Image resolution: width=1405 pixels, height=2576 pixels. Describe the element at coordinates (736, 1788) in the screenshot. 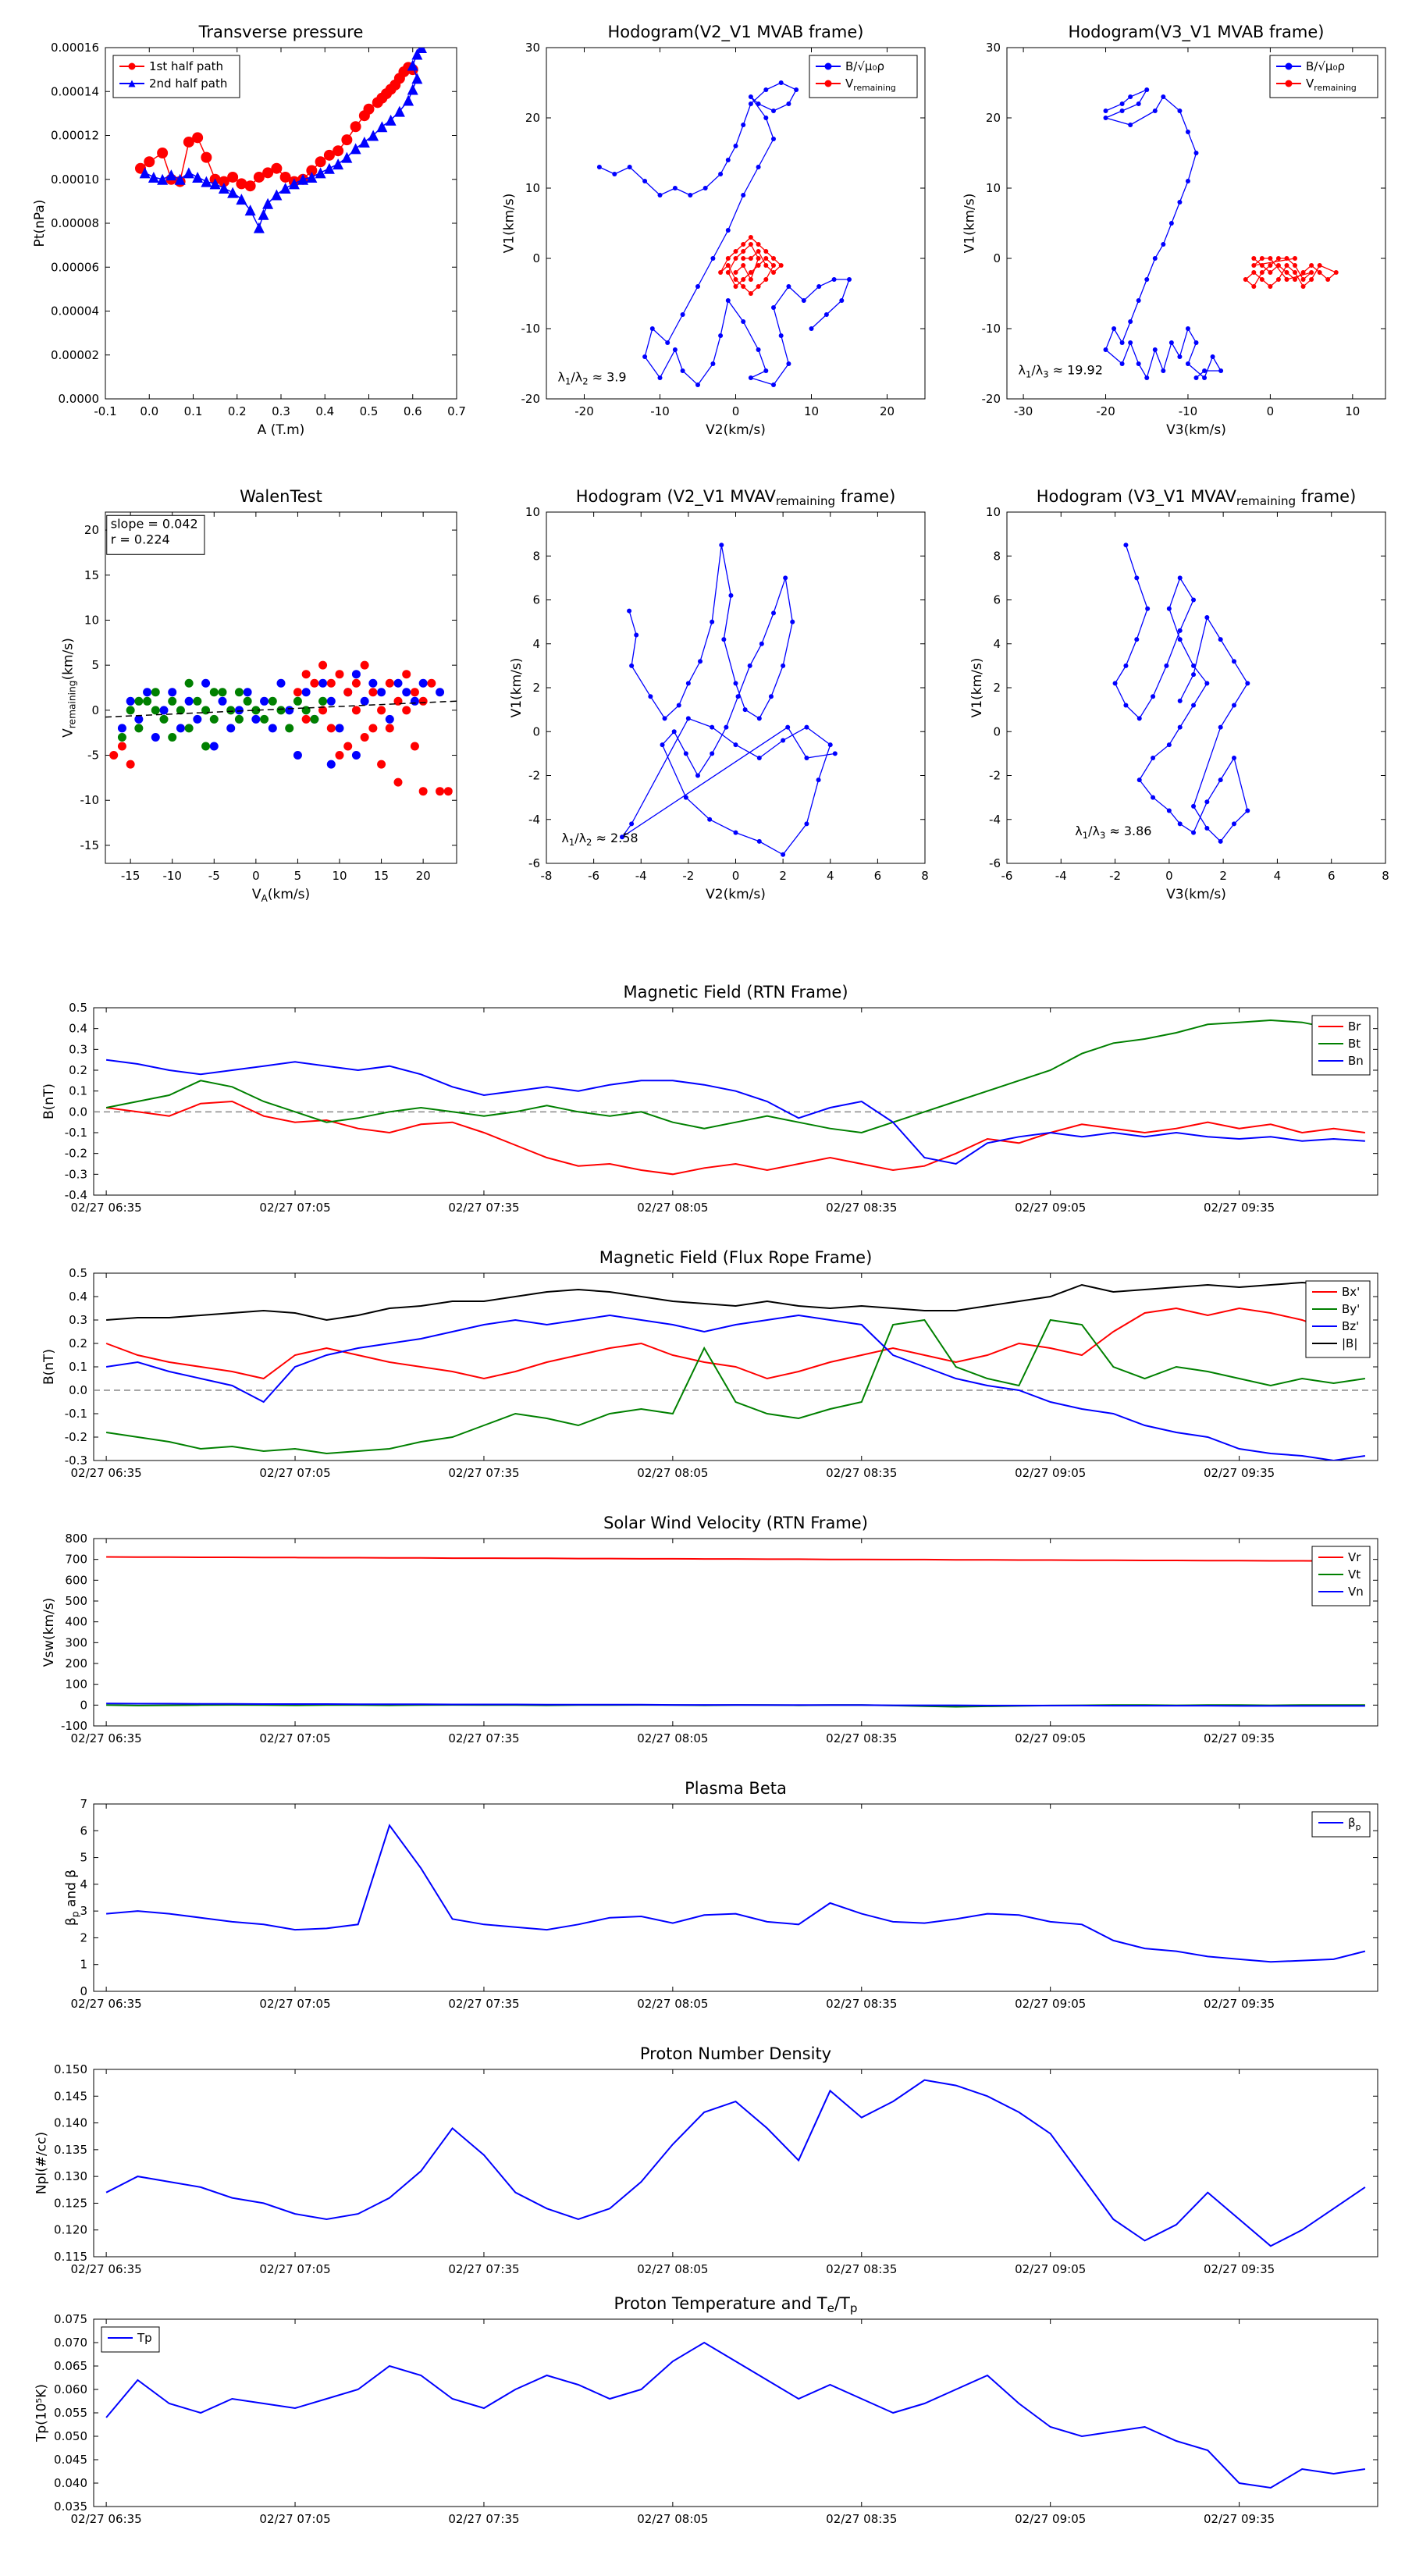

I see `svg-text: Plasma Beta` at that location.